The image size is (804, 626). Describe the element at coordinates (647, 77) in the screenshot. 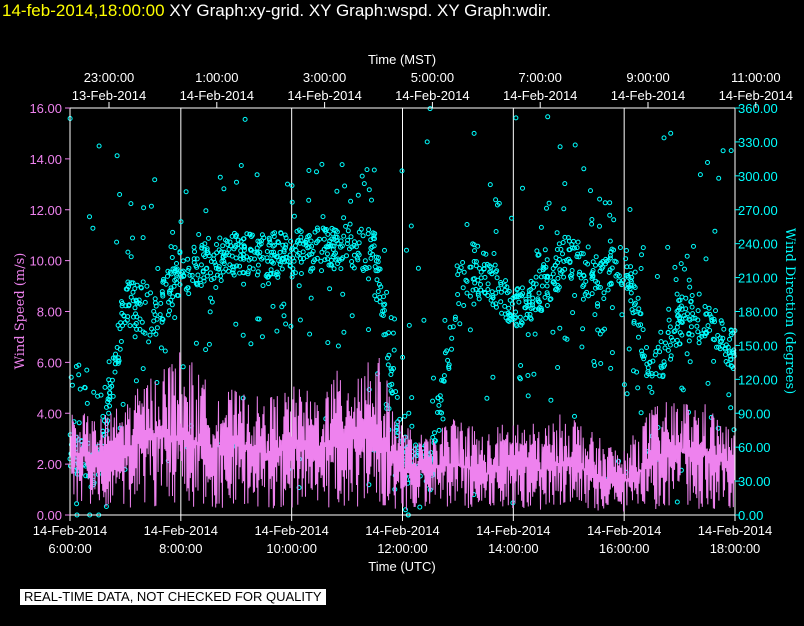

I see `top-tick-time: 9:00:00` at that location.